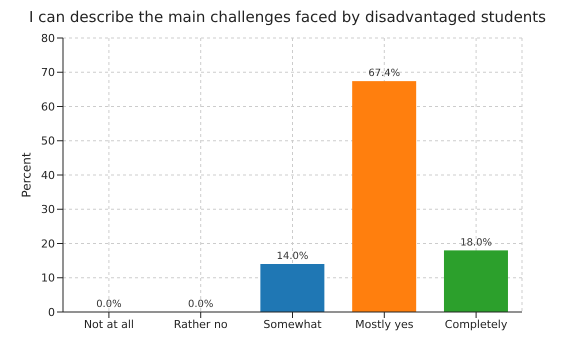 Image resolution: width=575 pixels, height=350 pixels. Describe the element at coordinates (292, 324) in the screenshot. I see `x-tick-label: Somewhat` at that location.